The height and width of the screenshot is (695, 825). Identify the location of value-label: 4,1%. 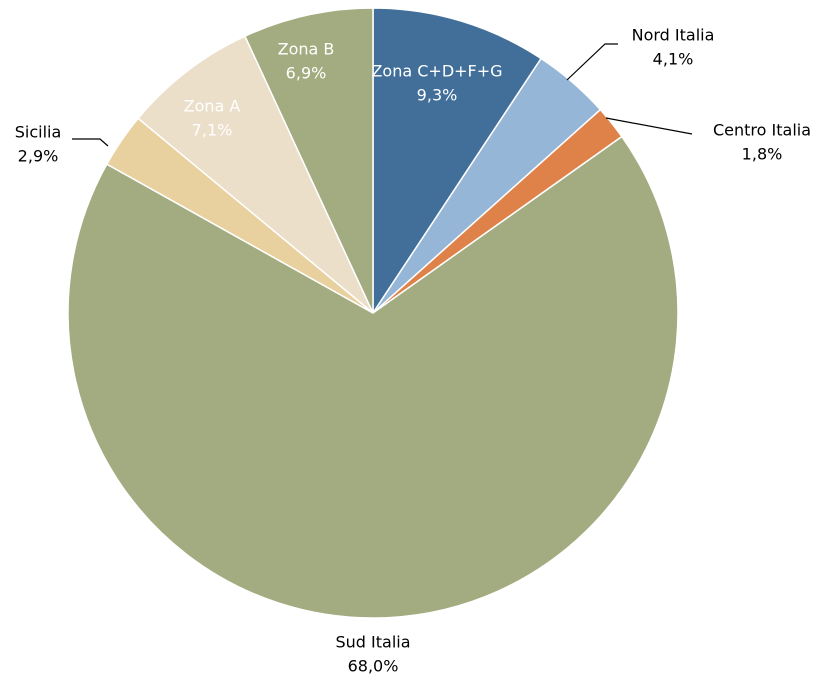
(673, 59).